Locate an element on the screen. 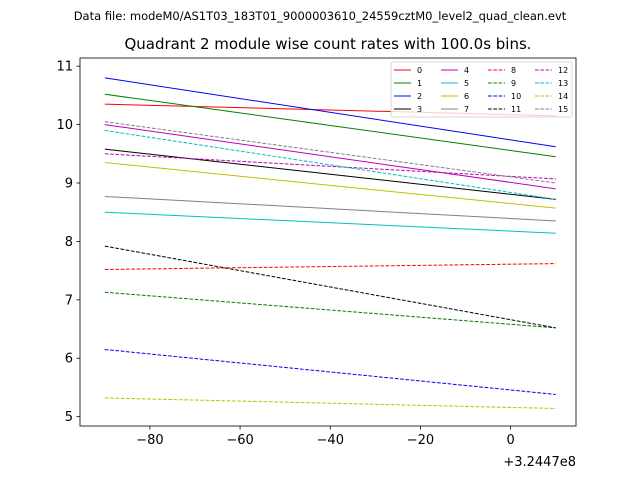 The height and width of the screenshot is (480, 640). legend-label-0: 0 is located at coordinates (419, 70).